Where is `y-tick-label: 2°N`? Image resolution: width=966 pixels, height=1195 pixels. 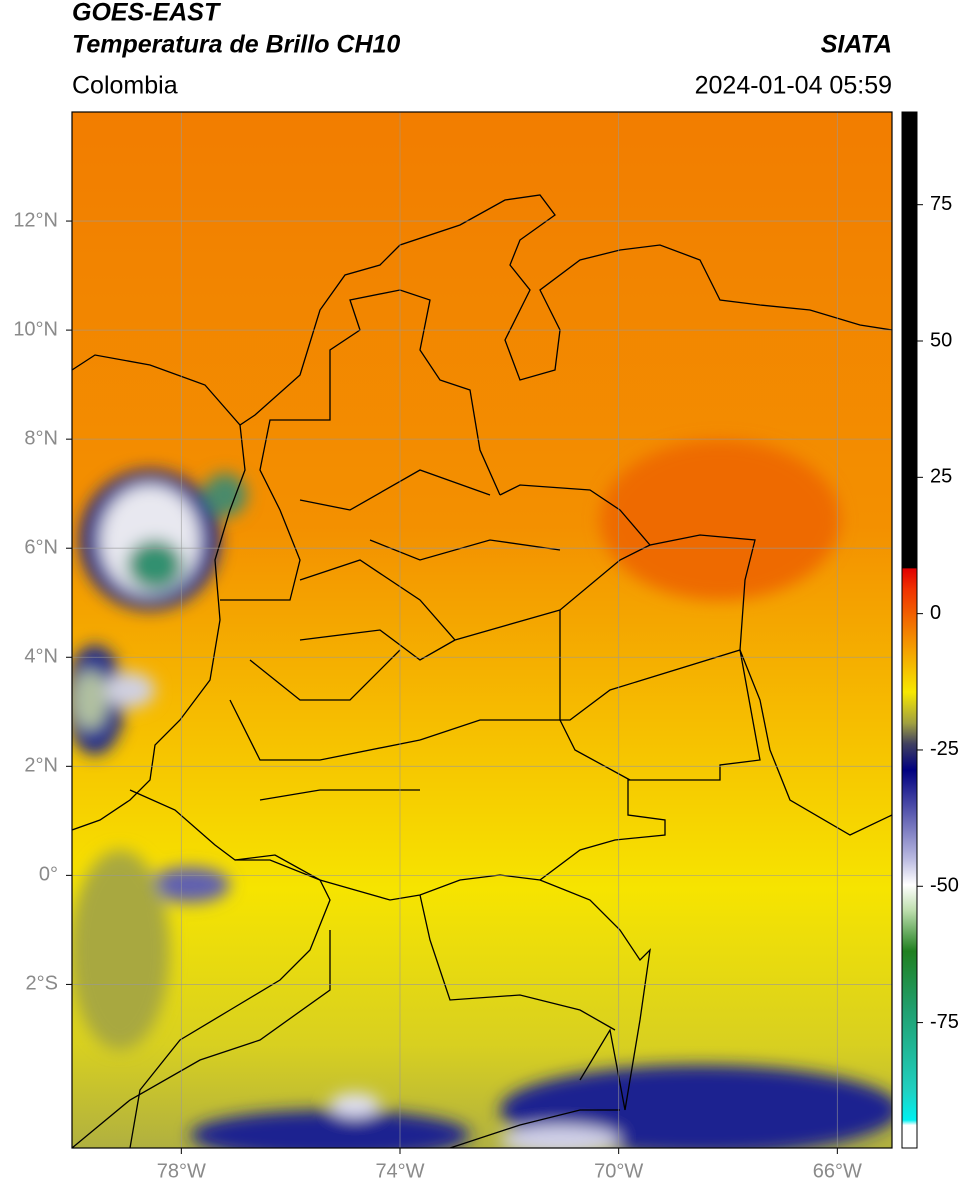
y-tick-label: 2°N is located at coordinates (41, 766).